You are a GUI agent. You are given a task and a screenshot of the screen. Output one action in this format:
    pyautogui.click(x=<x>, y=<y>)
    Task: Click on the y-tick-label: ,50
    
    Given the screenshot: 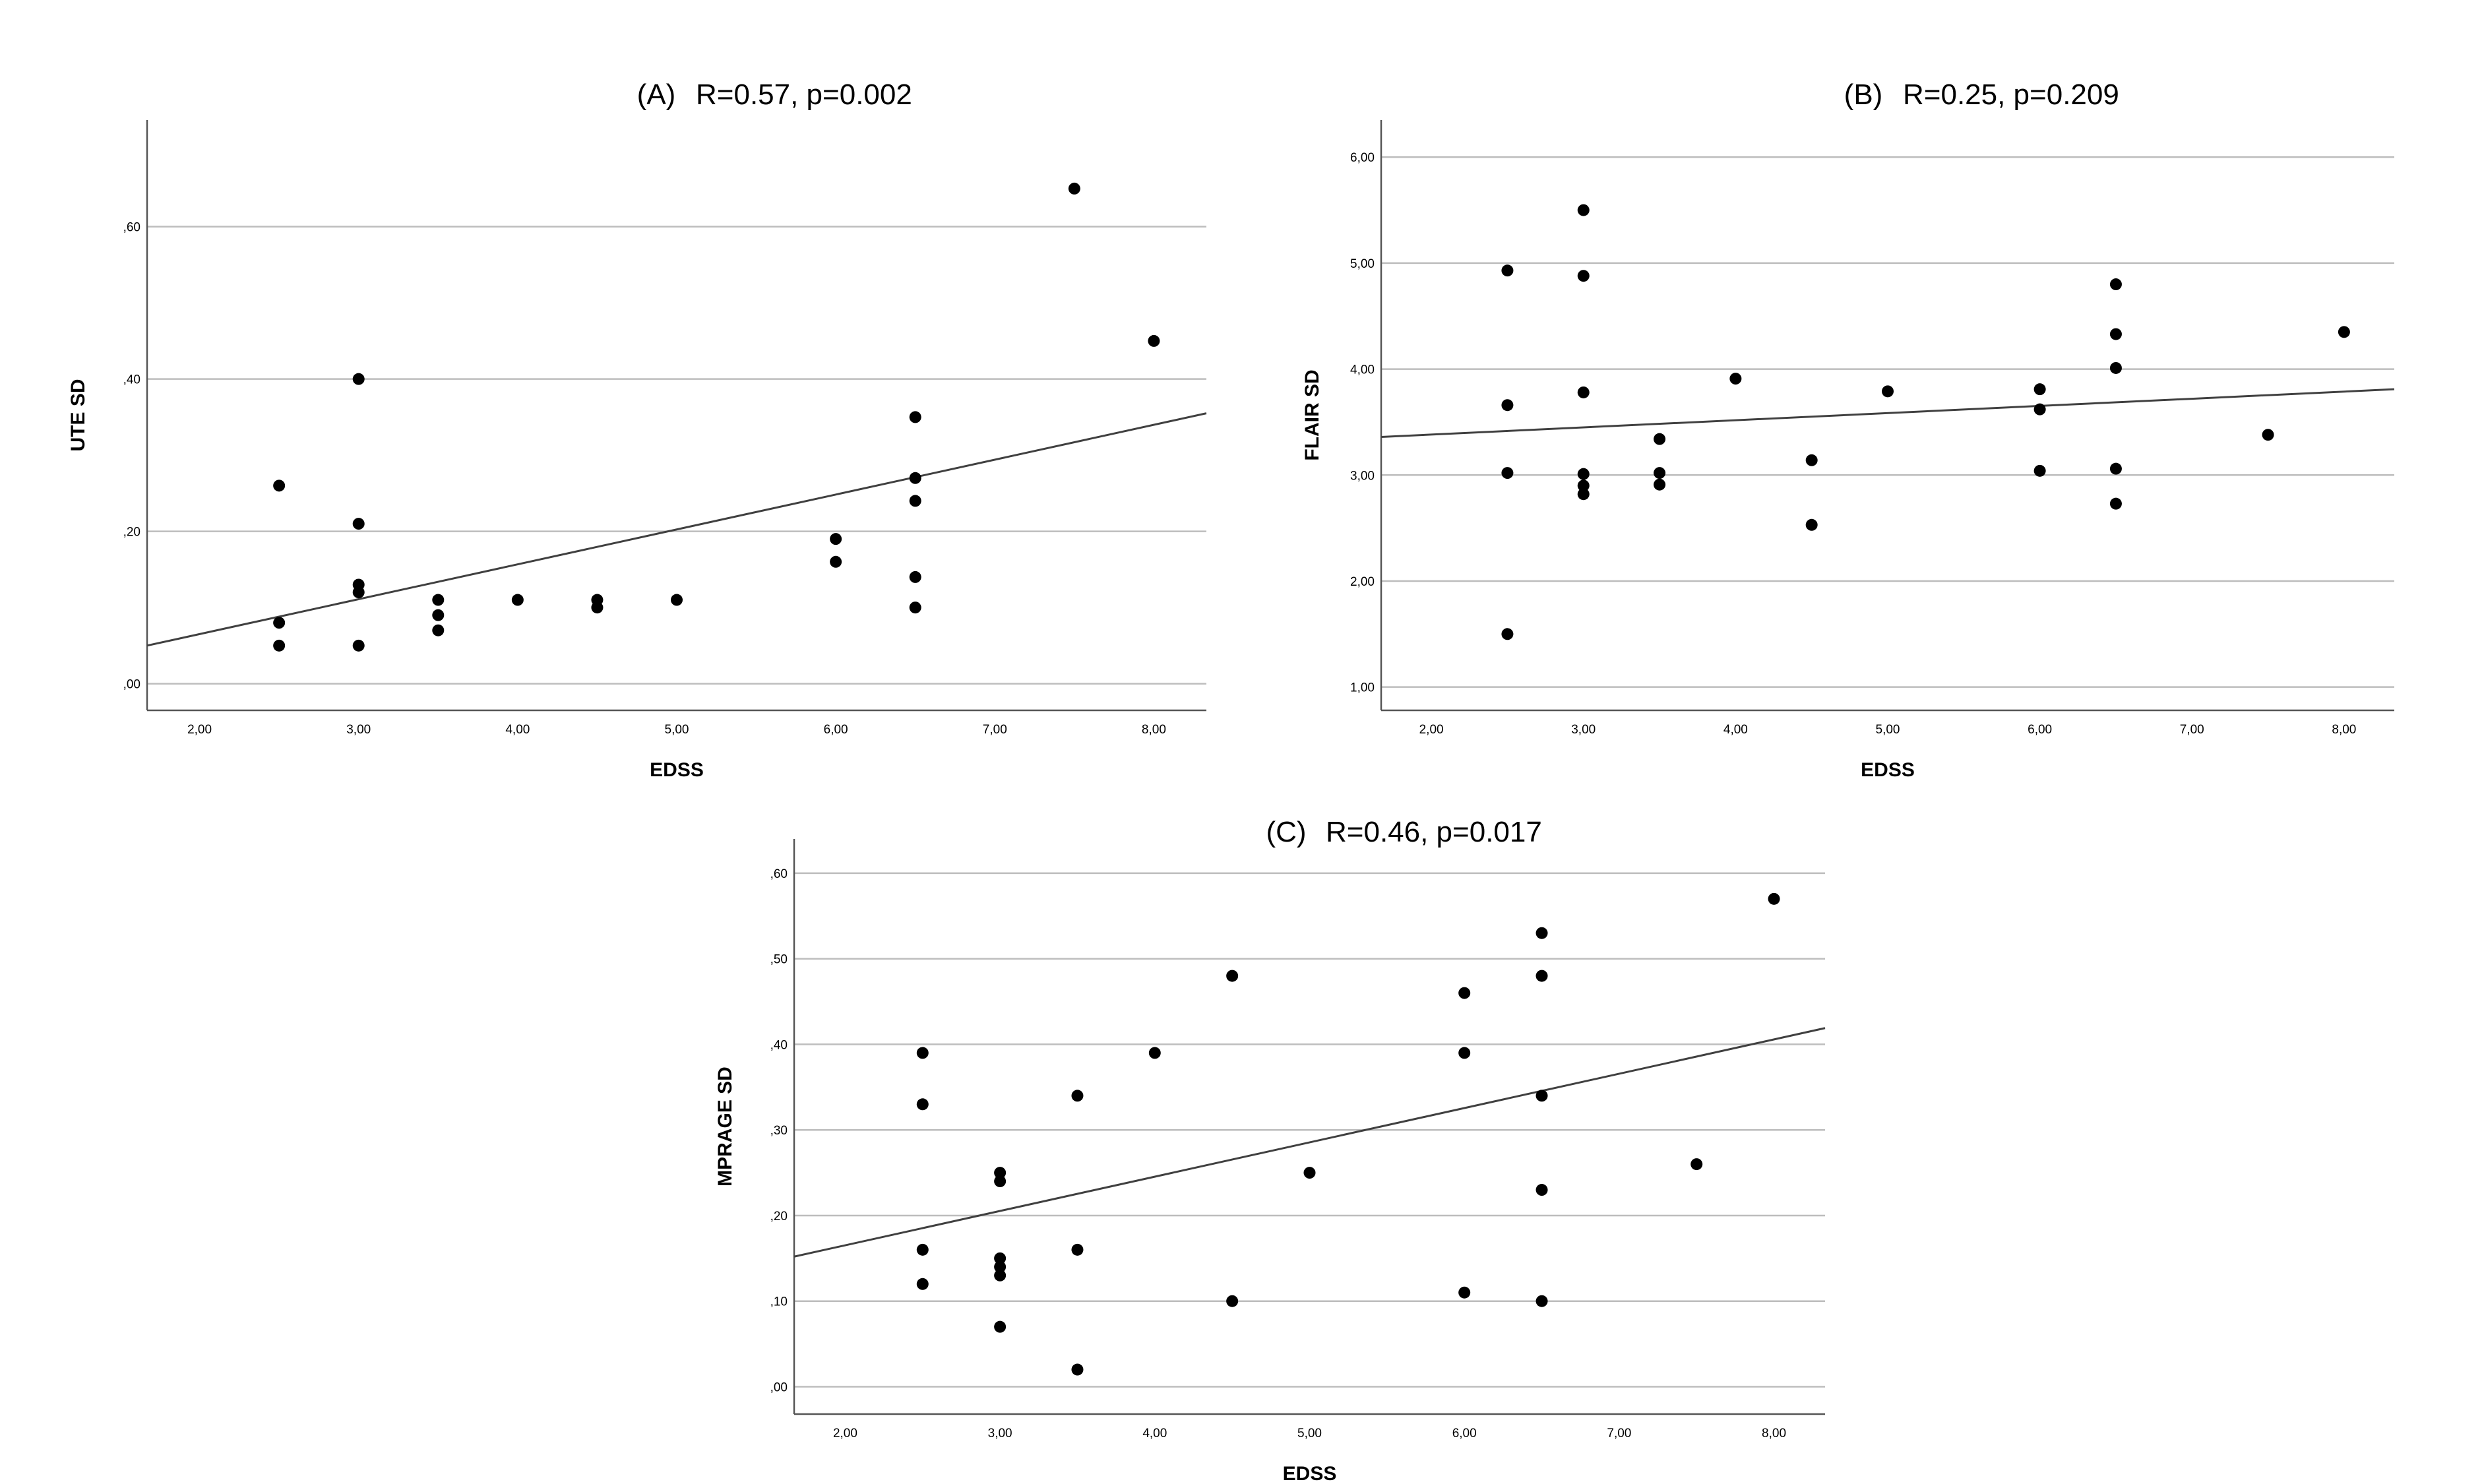 What is the action you would take?
    pyautogui.click(x=779, y=960)
    